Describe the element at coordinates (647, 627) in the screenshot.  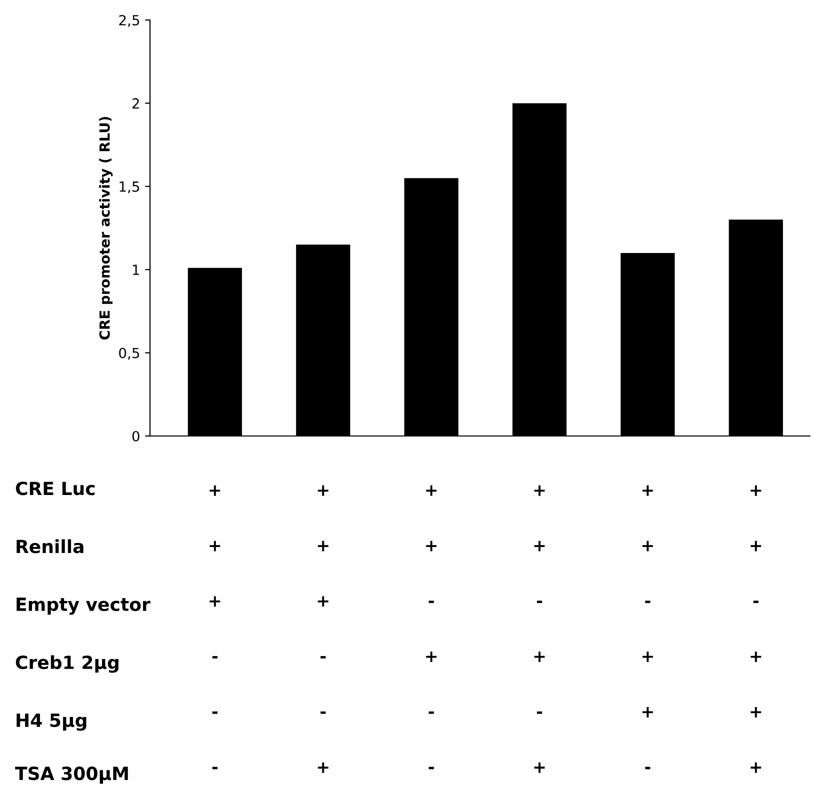
I see `category-label: + + - + + -` at that location.